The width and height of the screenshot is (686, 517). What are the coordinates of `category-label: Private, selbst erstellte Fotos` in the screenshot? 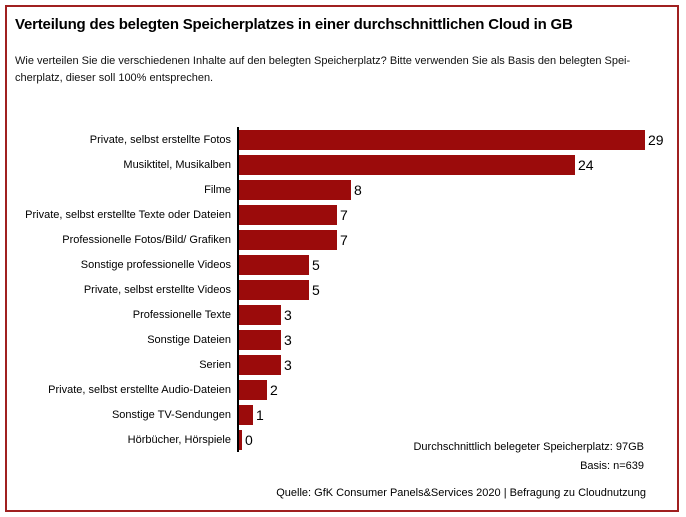 It's located at (160, 139).